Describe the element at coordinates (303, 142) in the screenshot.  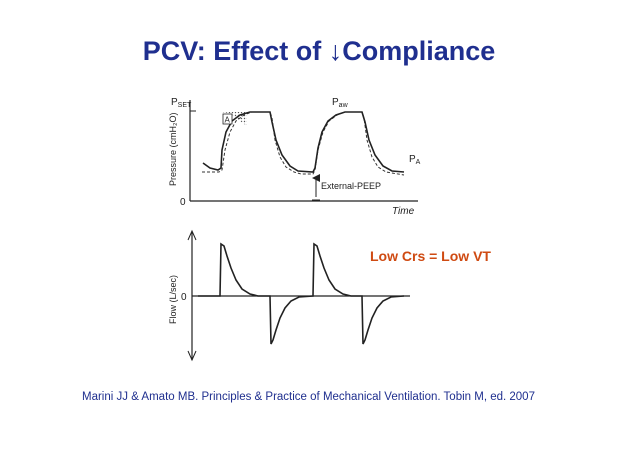
I see `airway-pressure-curve` at that location.